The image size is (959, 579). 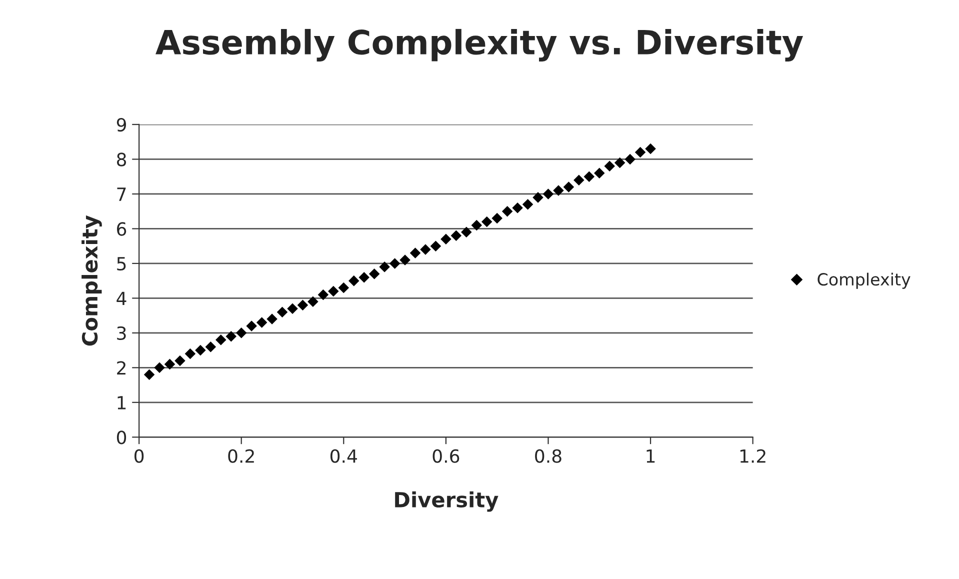 What do you see at coordinates (343, 456) in the screenshot?
I see `x-tick-label: 0.4` at bounding box center [343, 456].